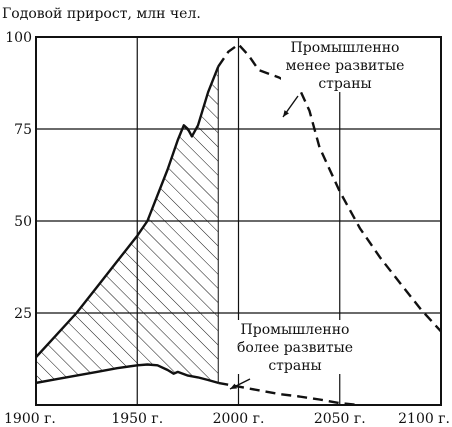 The image size is (452, 427). What do you see at coordinates (289, 393) in the screenshot?
I see `series-1-projection-line` at bounding box center [289, 393].